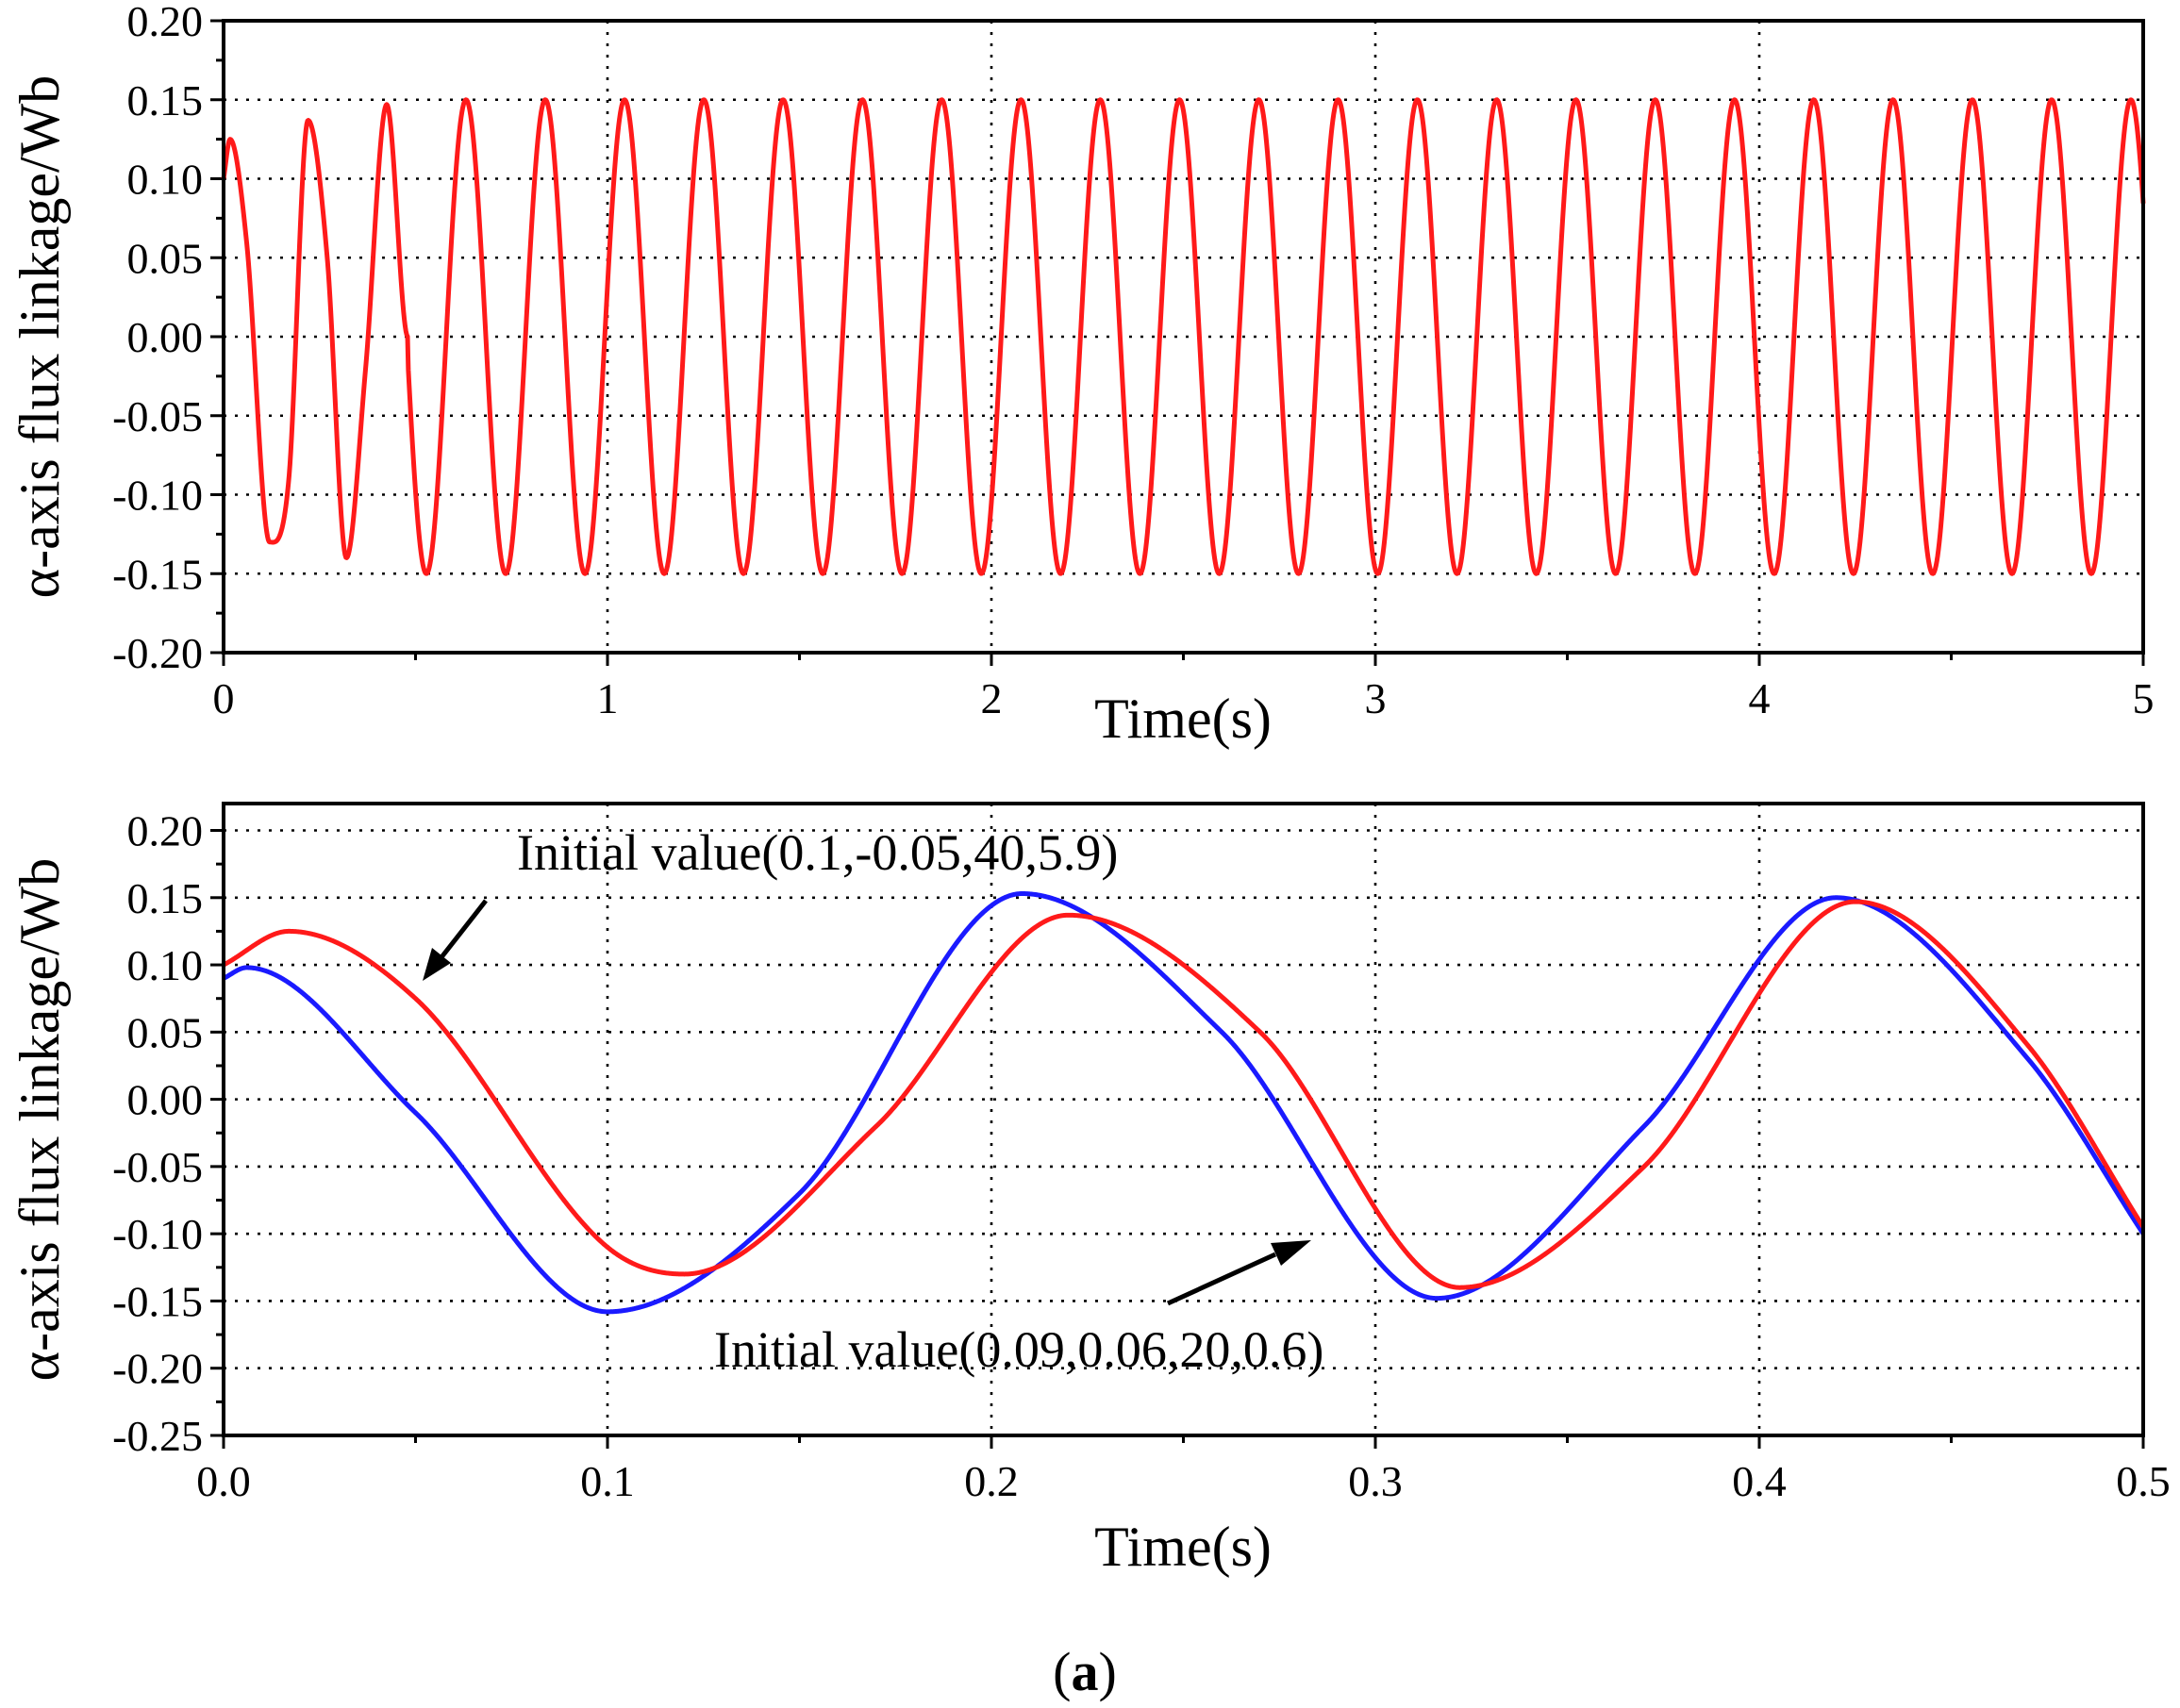 This screenshot has width=2180, height=1708. Describe the element at coordinates (224, 698) in the screenshot. I see `top-xtick-label: 0` at that location.